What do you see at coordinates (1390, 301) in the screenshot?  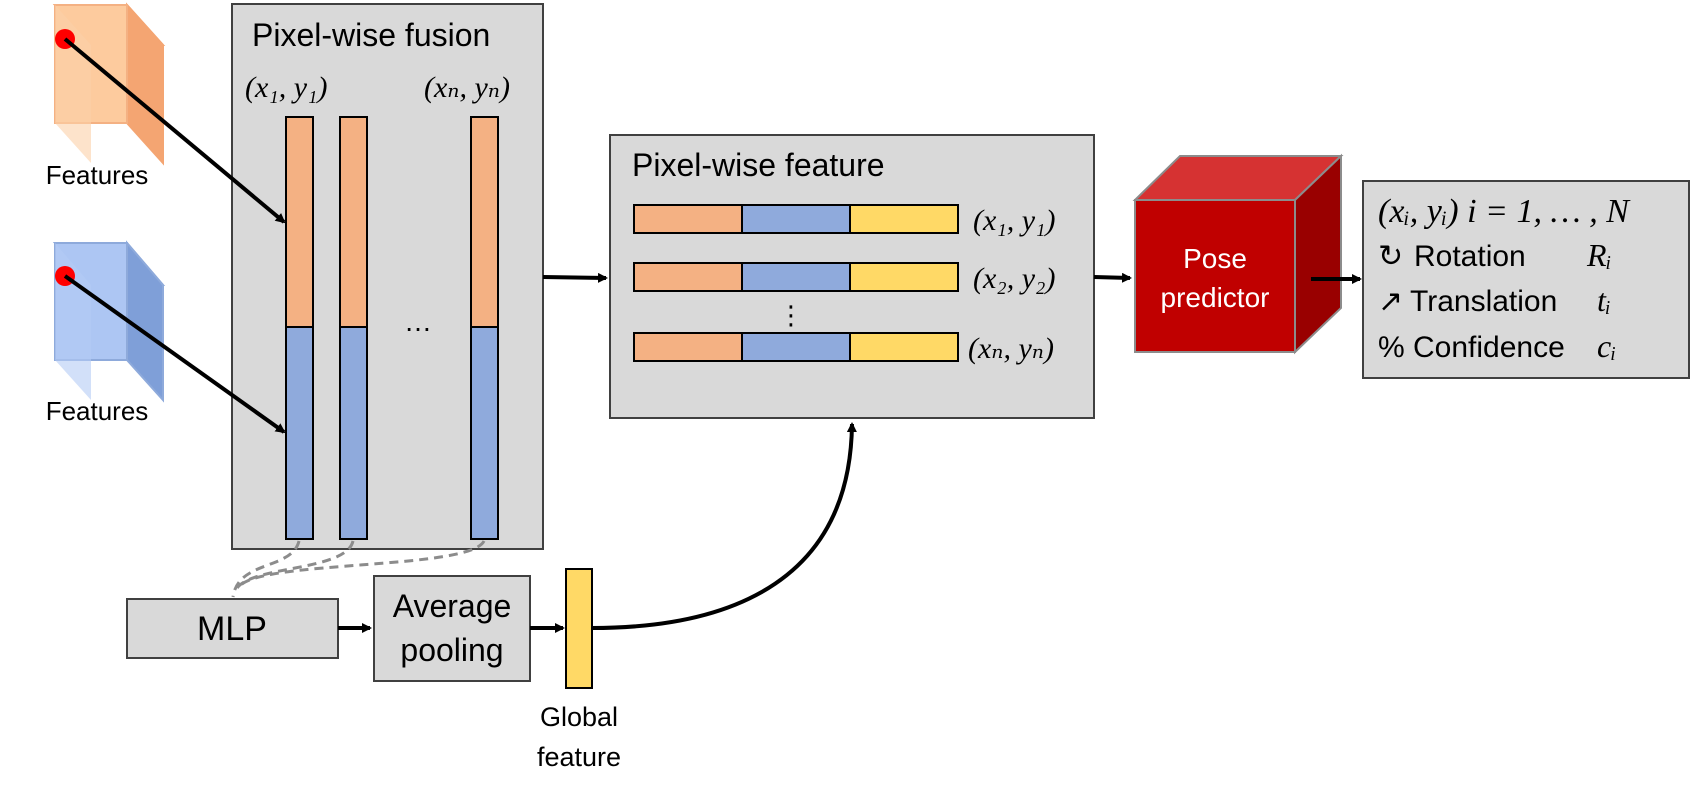 I see `translation-icon: ↗` at bounding box center [1390, 301].